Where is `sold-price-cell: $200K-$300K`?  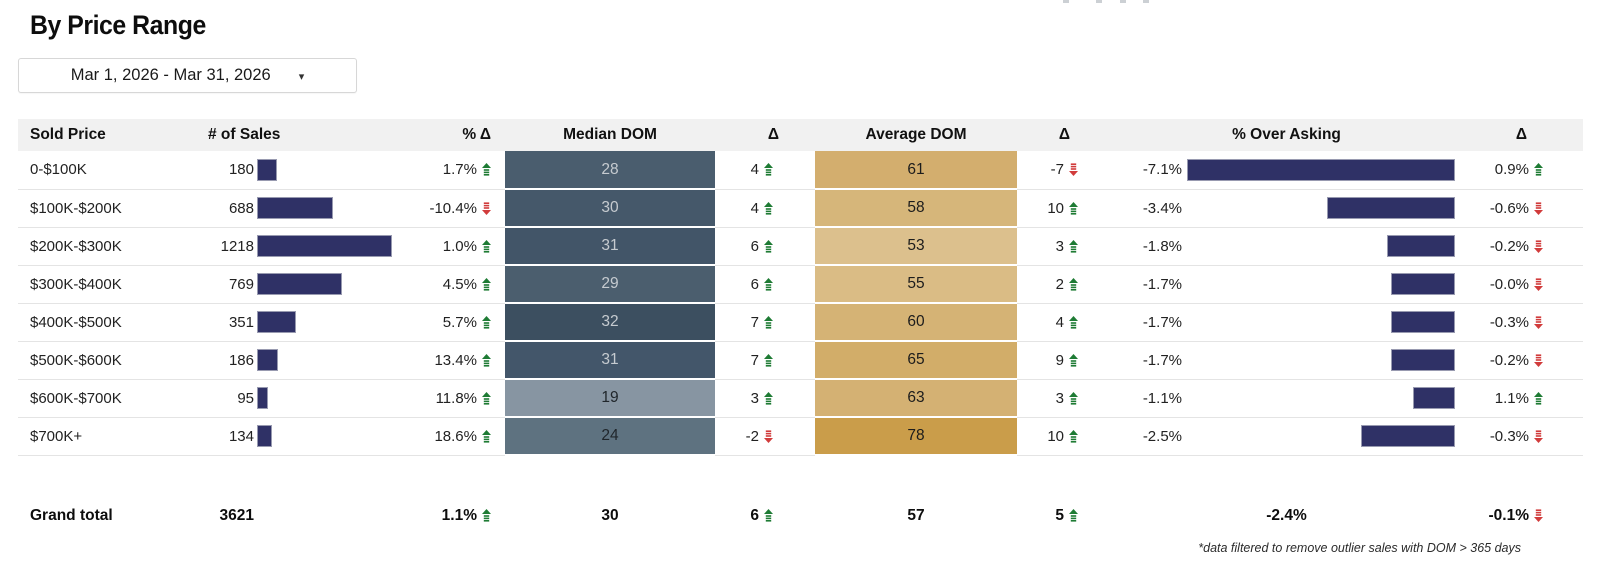
sold-price-cell: $200K-$300K is located at coordinates (104, 246).